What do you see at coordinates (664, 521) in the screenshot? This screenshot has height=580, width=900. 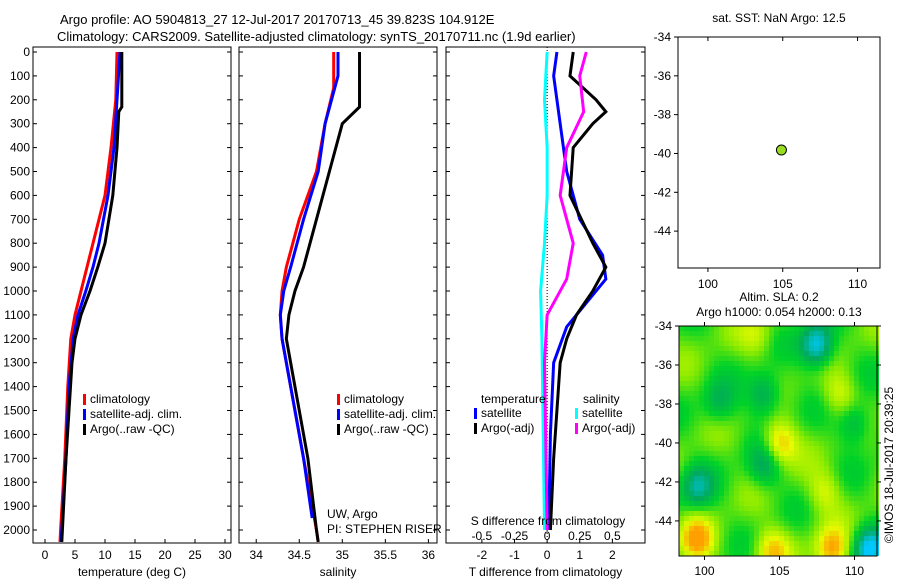 I see `y-tick-label: -44` at bounding box center [664, 521].